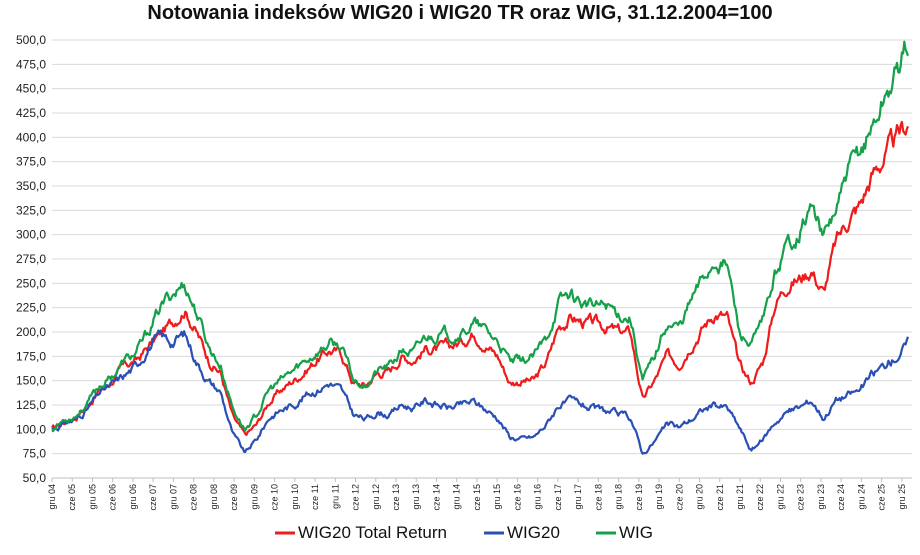  What do you see at coordinates (113, 497) in the screenshot?
I see `x-tick-label: cze 06` at bounding box center [113, 497].